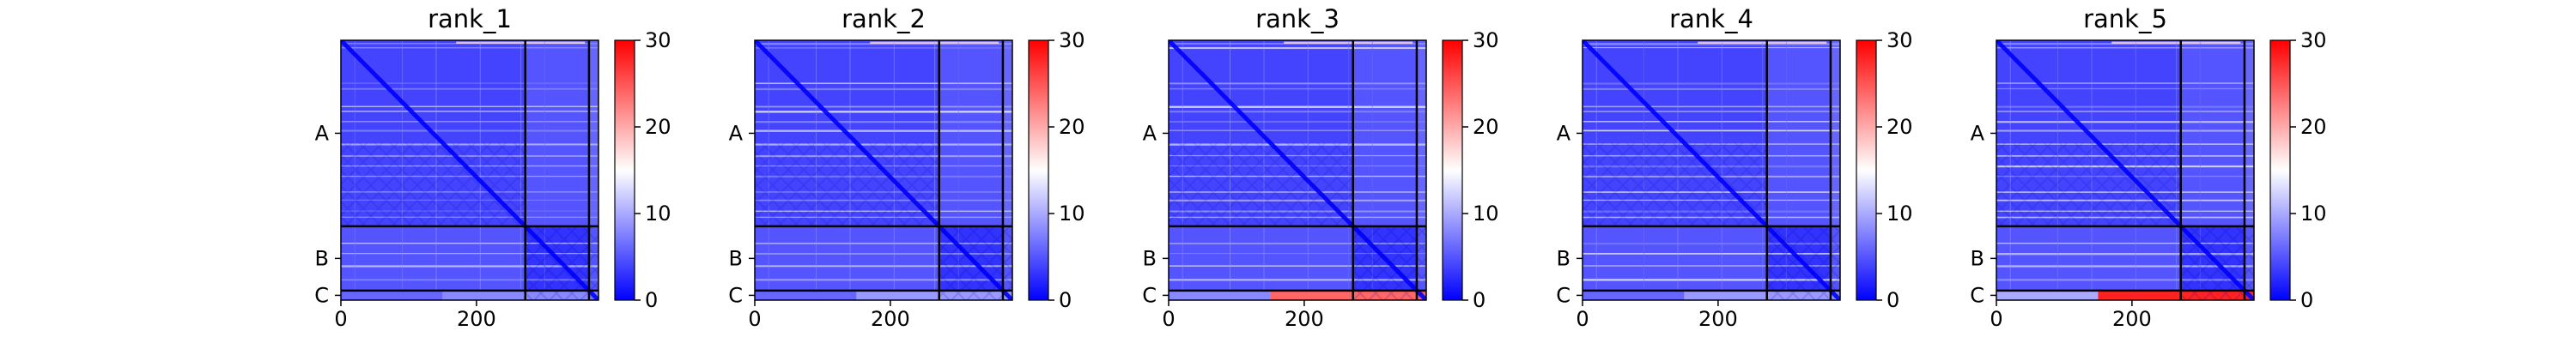 The width and height of the screenshot is (2576, 343). What do you see at coordinates (1711, 18) in the screenshot?
I see `panel-title: rank_4` at bounding box center [1711, 18].